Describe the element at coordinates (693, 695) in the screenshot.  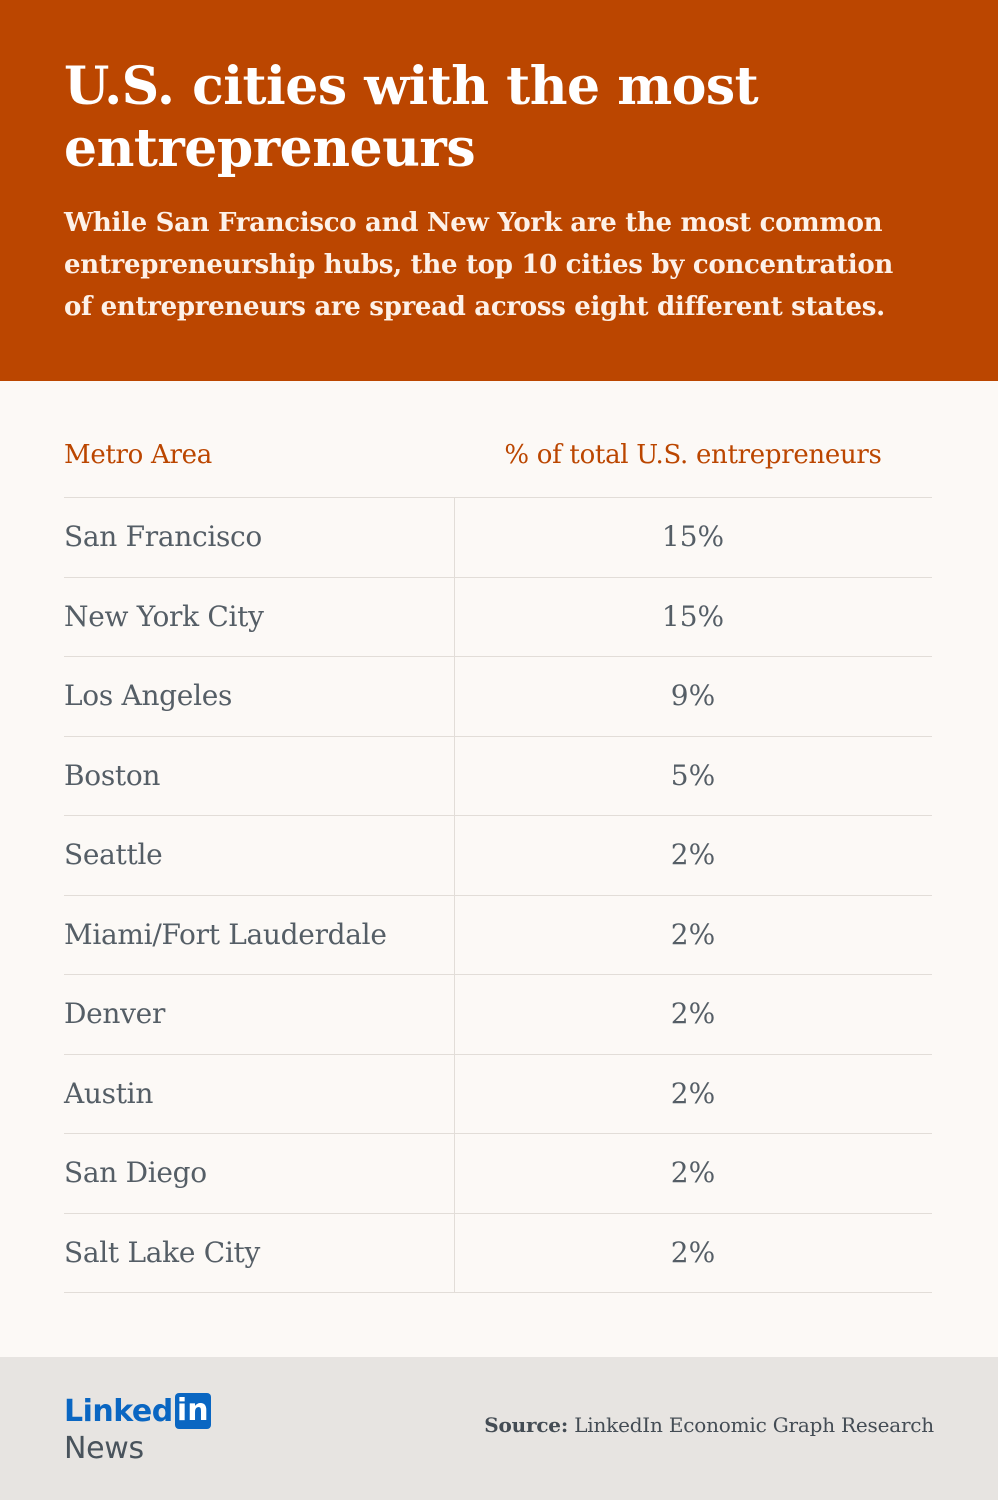
I see `percent-cell: 9%` at that location.